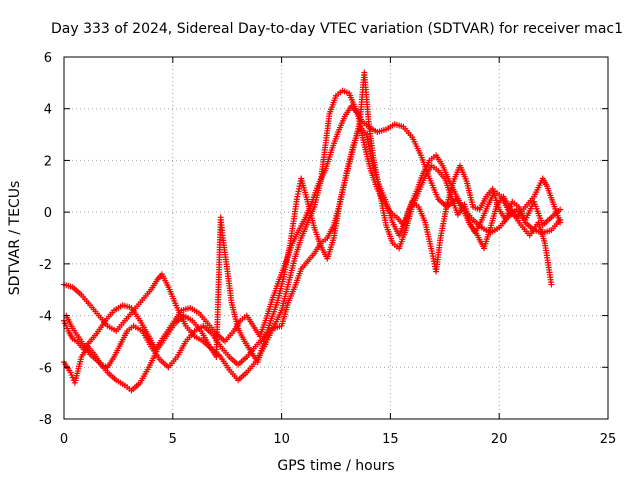 Image resolution: width=640 pixels, height=480 pixels. Describe the element at coordinates (64, 439) in the screenshot. I see `x-tick-label: 0` at that location.